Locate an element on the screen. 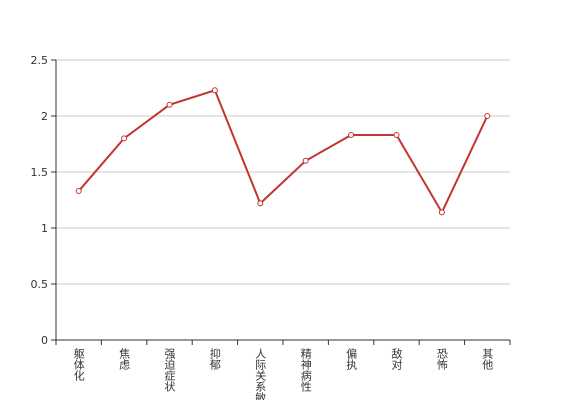  y-tick-label: 2 is located at coordinates (44, 116).